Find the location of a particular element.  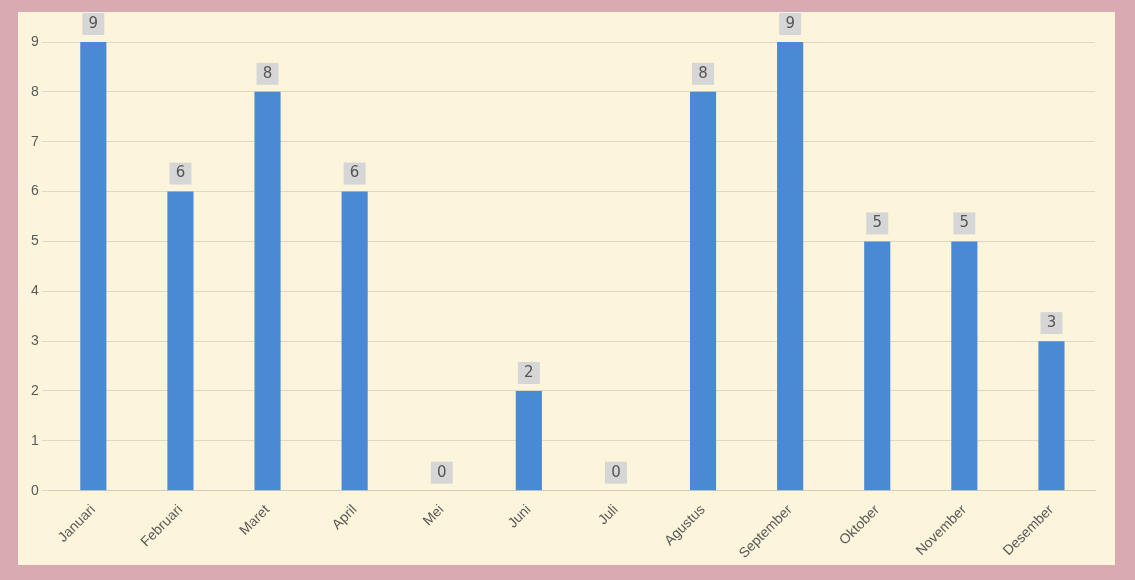

y-tick-label: 0 is located at coordinates (34, 489).